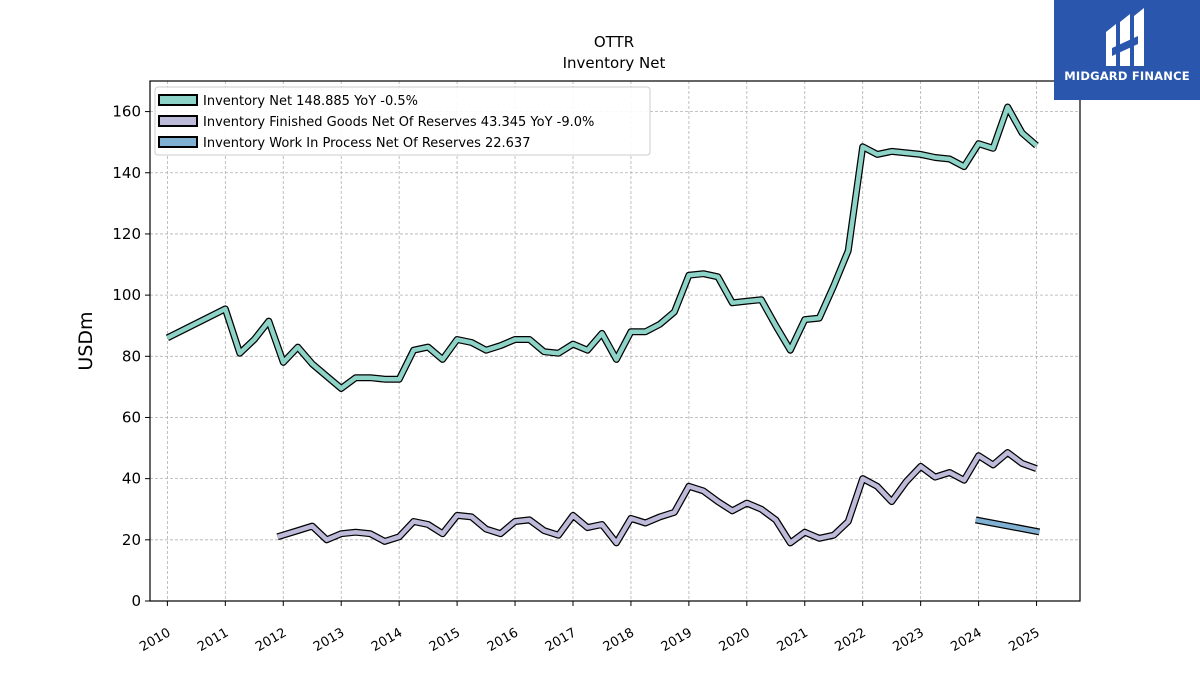 The image size is (1200, 675). I want to click on y-axis-ticks: 0 20 40 60 80 100 120 140 160, so click(131, 356).